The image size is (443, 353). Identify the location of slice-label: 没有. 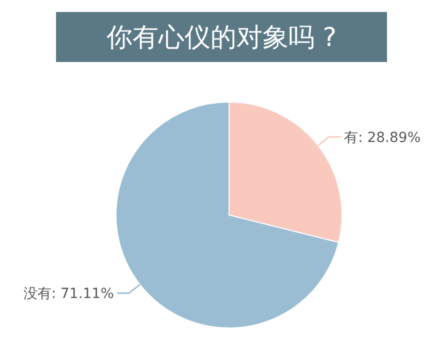
(37, 294).